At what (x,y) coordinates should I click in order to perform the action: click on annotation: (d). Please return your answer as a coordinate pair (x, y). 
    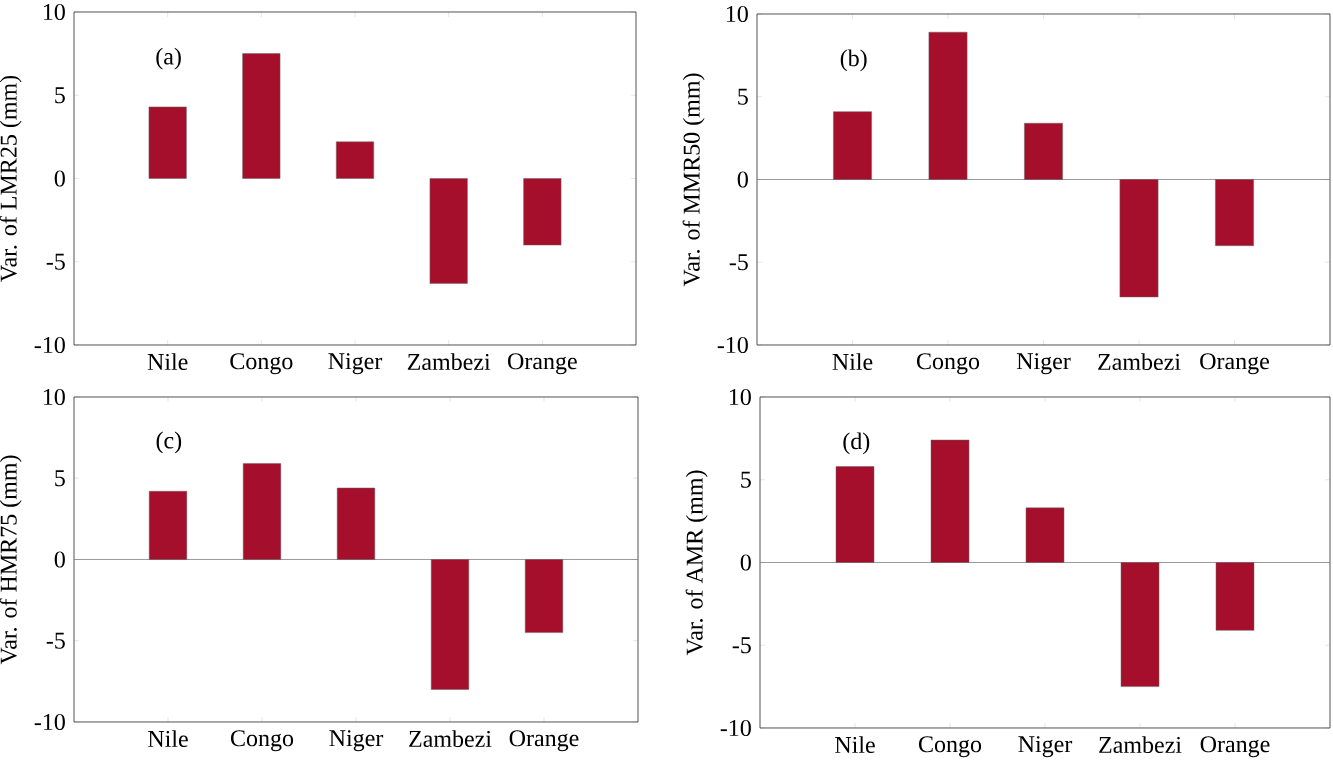
    Looking at the image, I should click on (856, 443).